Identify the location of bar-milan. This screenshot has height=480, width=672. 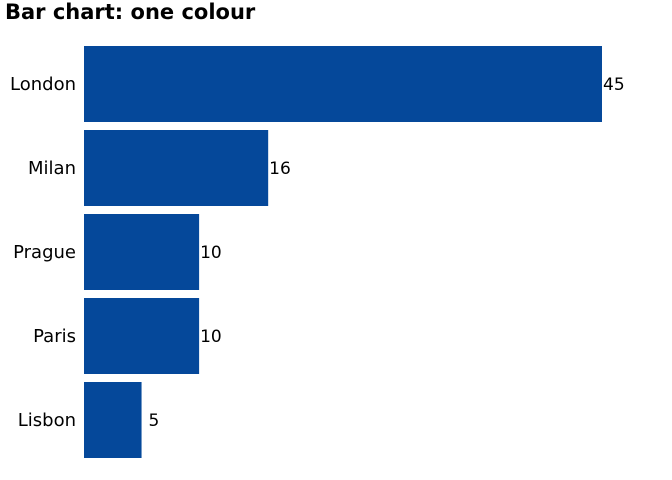
(176, 168).